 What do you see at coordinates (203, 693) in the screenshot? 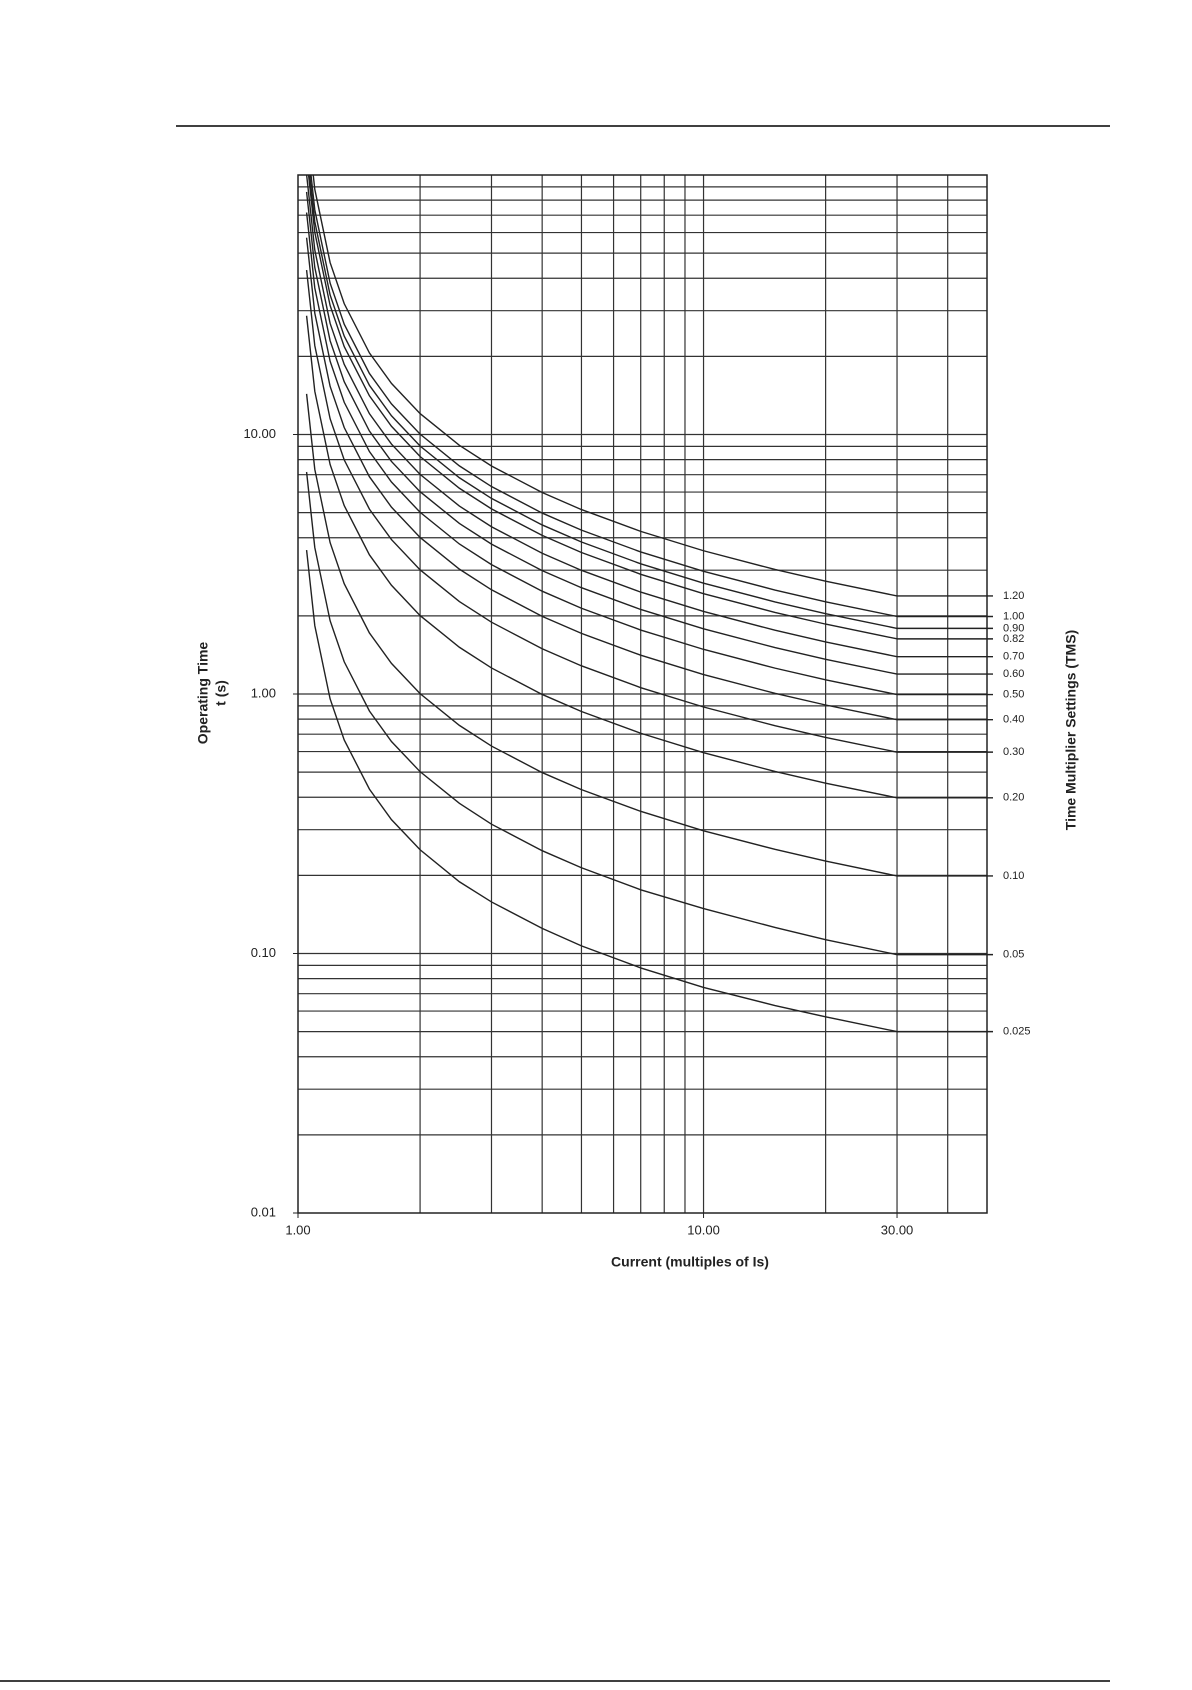
I see `y-axis-label: Operating Time` at bounding box center [203, 693].